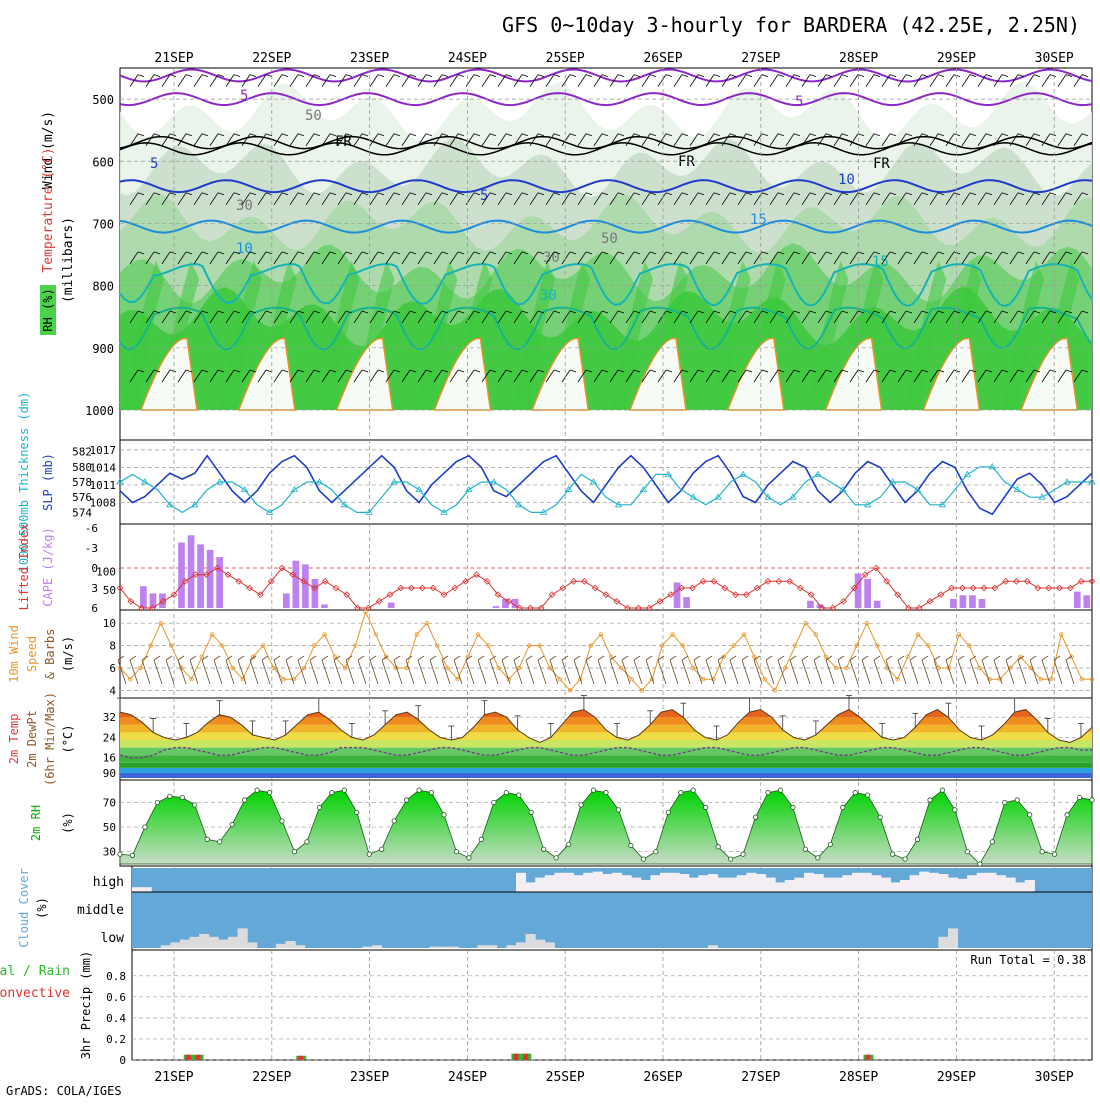 The height and width of the screenshot is (1104, 1100). What do you see at coordinates (606, 75) in the screenshot?
I see `isotherm-minus5` at bounding box center [606, 75].